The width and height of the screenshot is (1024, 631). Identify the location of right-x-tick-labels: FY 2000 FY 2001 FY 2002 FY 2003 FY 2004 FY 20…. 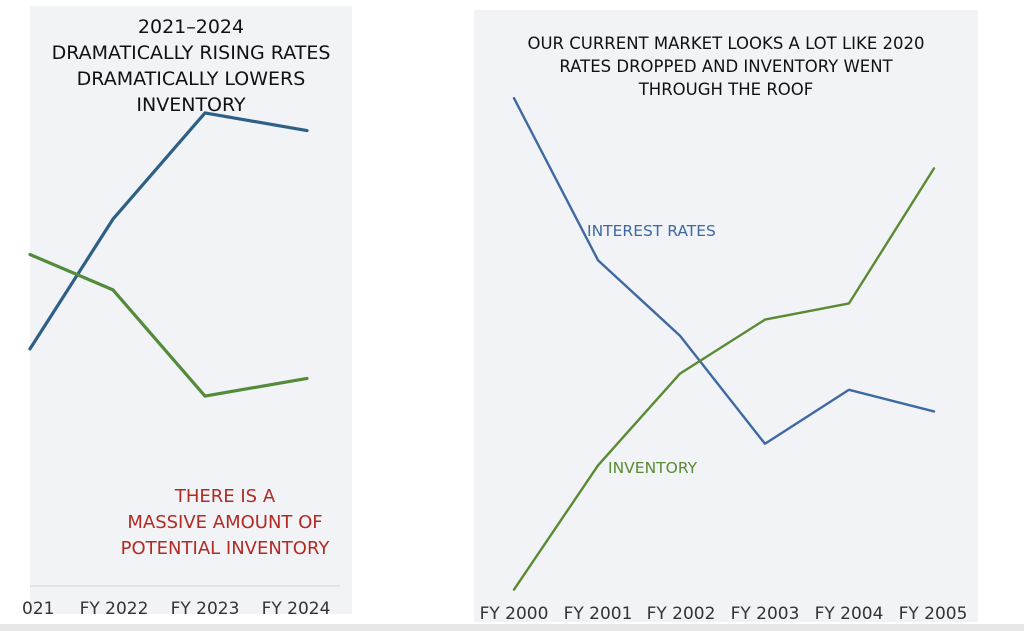
(724, 614).